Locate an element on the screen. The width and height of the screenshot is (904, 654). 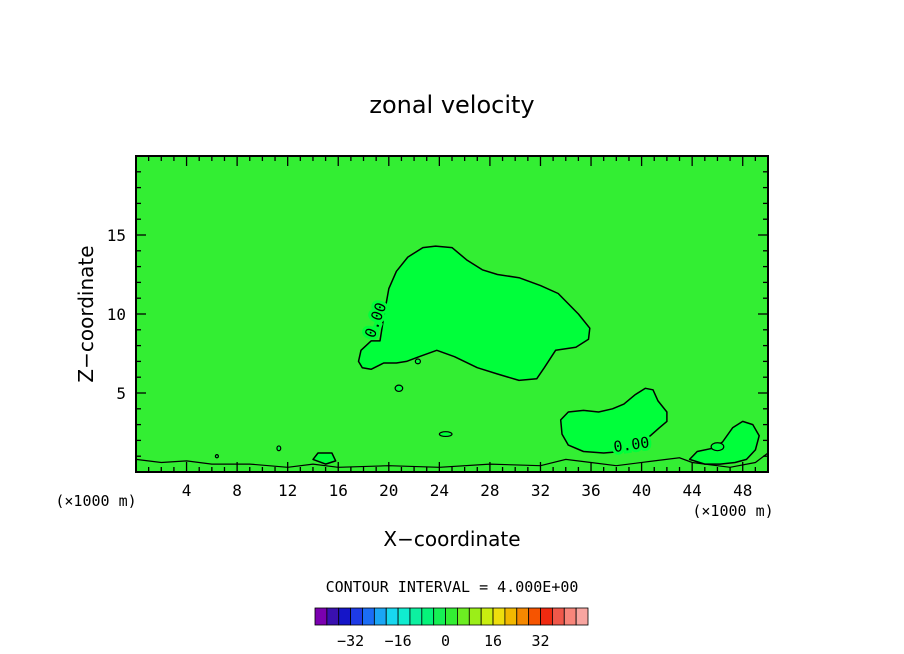
colorbar-labels: −32 −16 0 16 32 is located at coordinates (443, 641).